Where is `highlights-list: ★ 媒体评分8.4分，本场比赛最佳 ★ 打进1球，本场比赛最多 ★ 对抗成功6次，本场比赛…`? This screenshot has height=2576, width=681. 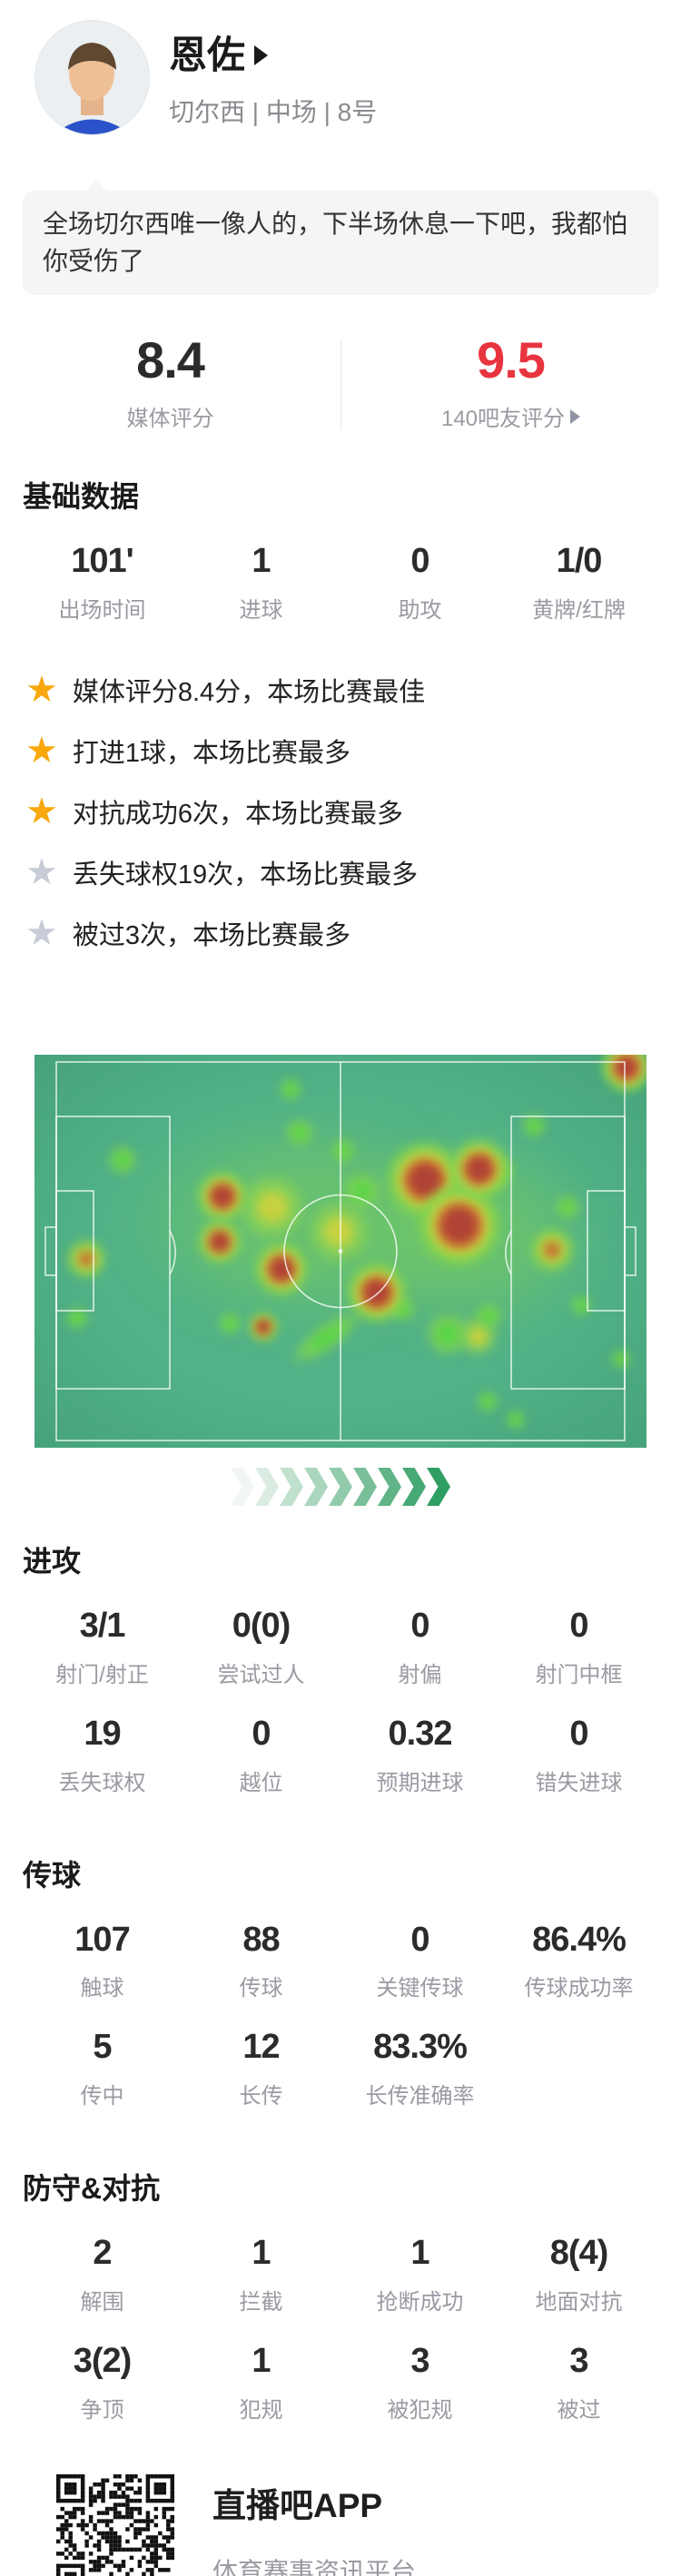
highlights-list: ★ 媒体评分8.4分，本场比赛最佳 ★ 打进1球，本场比赛最多 ★ 对抗成功6次，本场比赛… is located at coordinates (340, 812).